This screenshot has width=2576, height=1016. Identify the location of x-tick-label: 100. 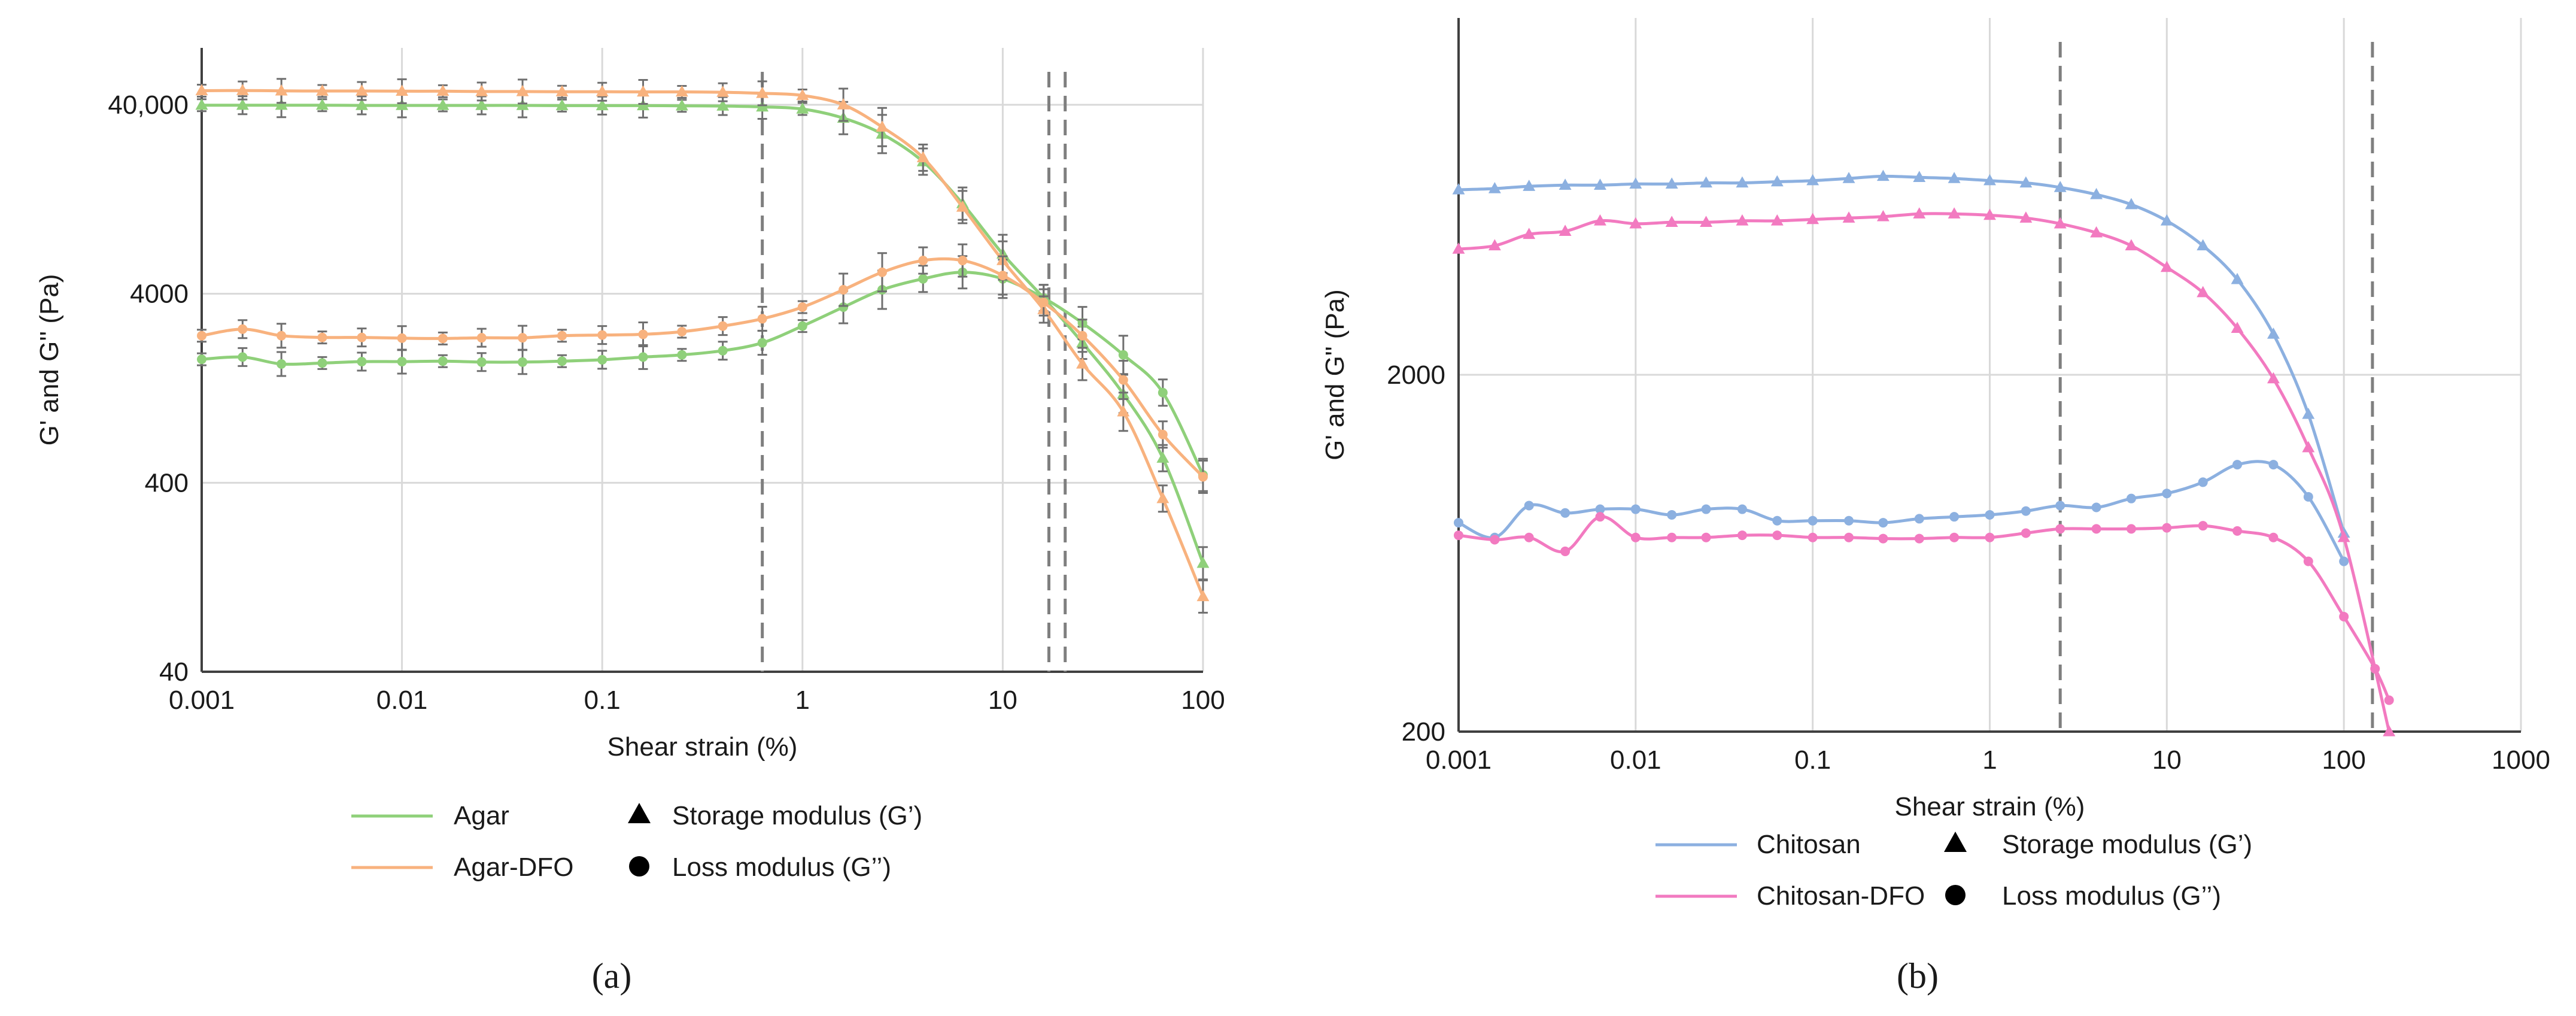
(2343, 760).